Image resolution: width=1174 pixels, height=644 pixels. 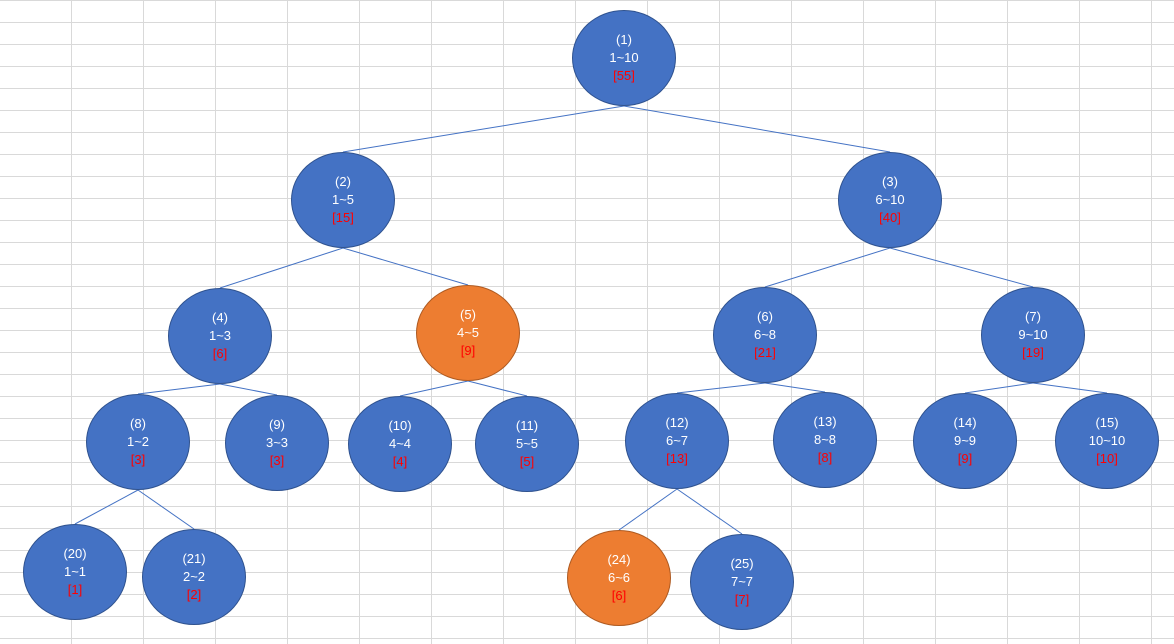 I want to click on node-range: 9~9, so click(x=965, y=440).